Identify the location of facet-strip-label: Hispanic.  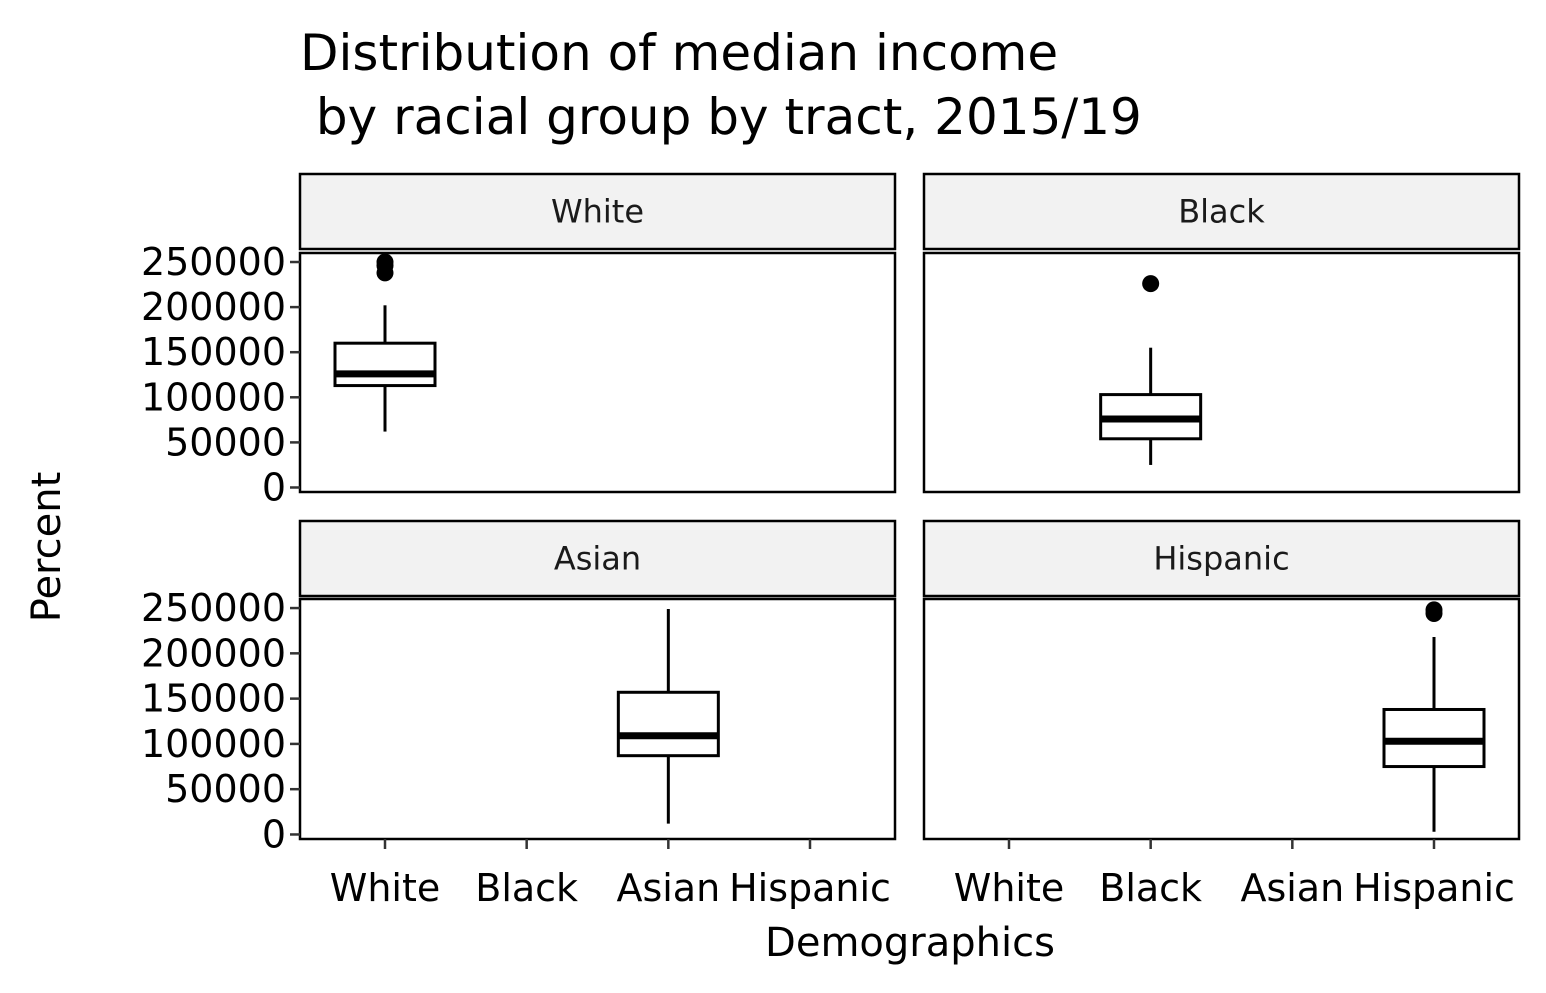
(1221, 559).